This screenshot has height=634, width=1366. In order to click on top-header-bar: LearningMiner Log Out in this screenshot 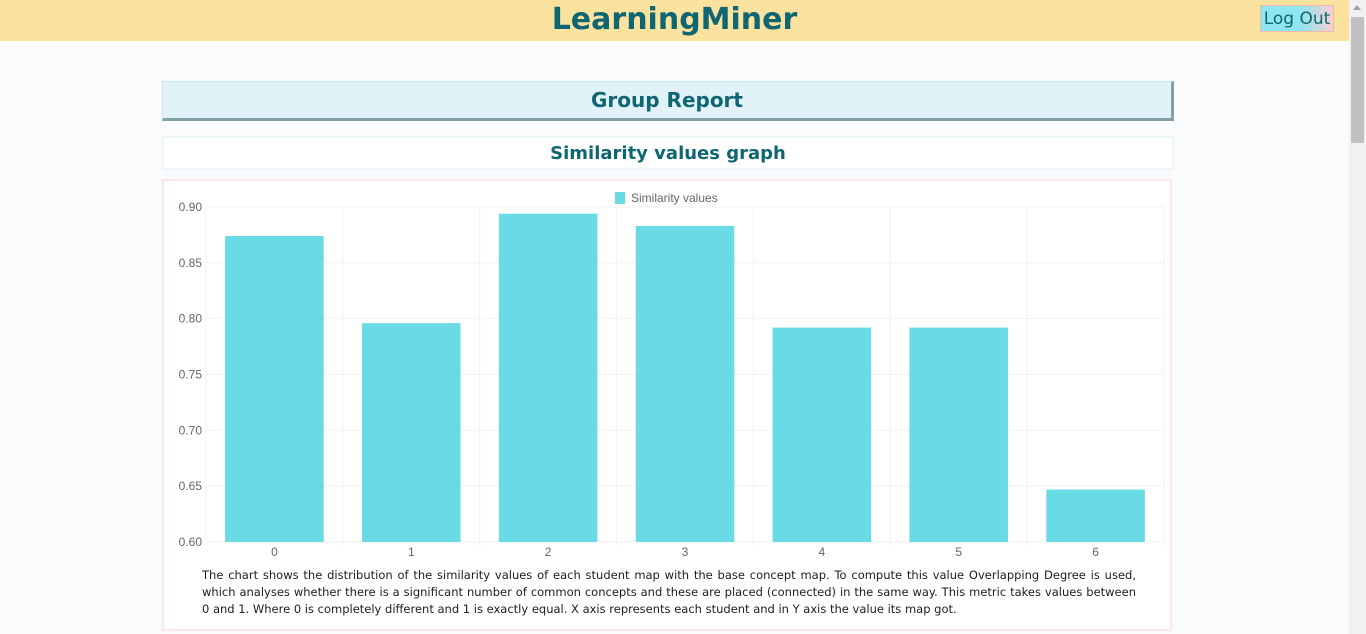, I will do `click(674, 20)`.